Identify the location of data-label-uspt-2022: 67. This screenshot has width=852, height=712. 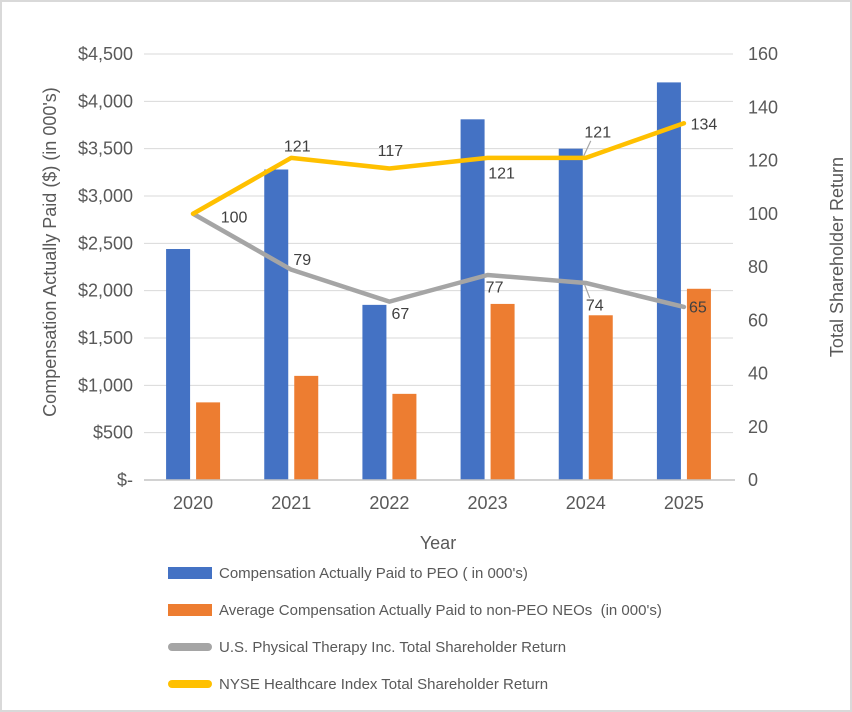
(401, 314).